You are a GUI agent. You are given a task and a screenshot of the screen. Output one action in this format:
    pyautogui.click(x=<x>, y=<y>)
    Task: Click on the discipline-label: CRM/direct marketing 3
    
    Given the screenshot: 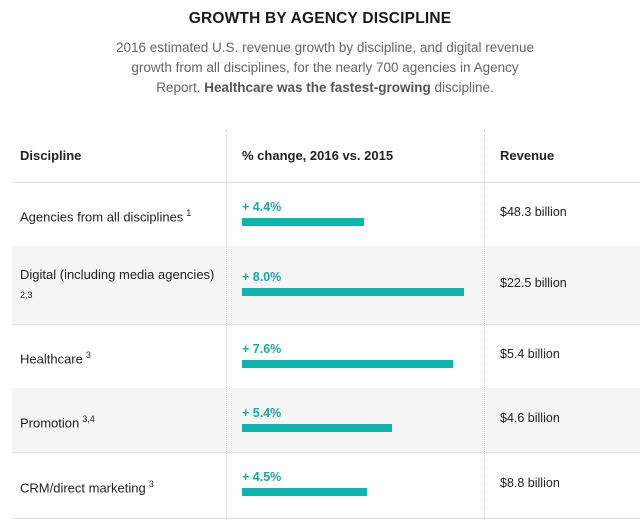 What is the action you would take?
    pyautogui.click(x=120, y=486)
    